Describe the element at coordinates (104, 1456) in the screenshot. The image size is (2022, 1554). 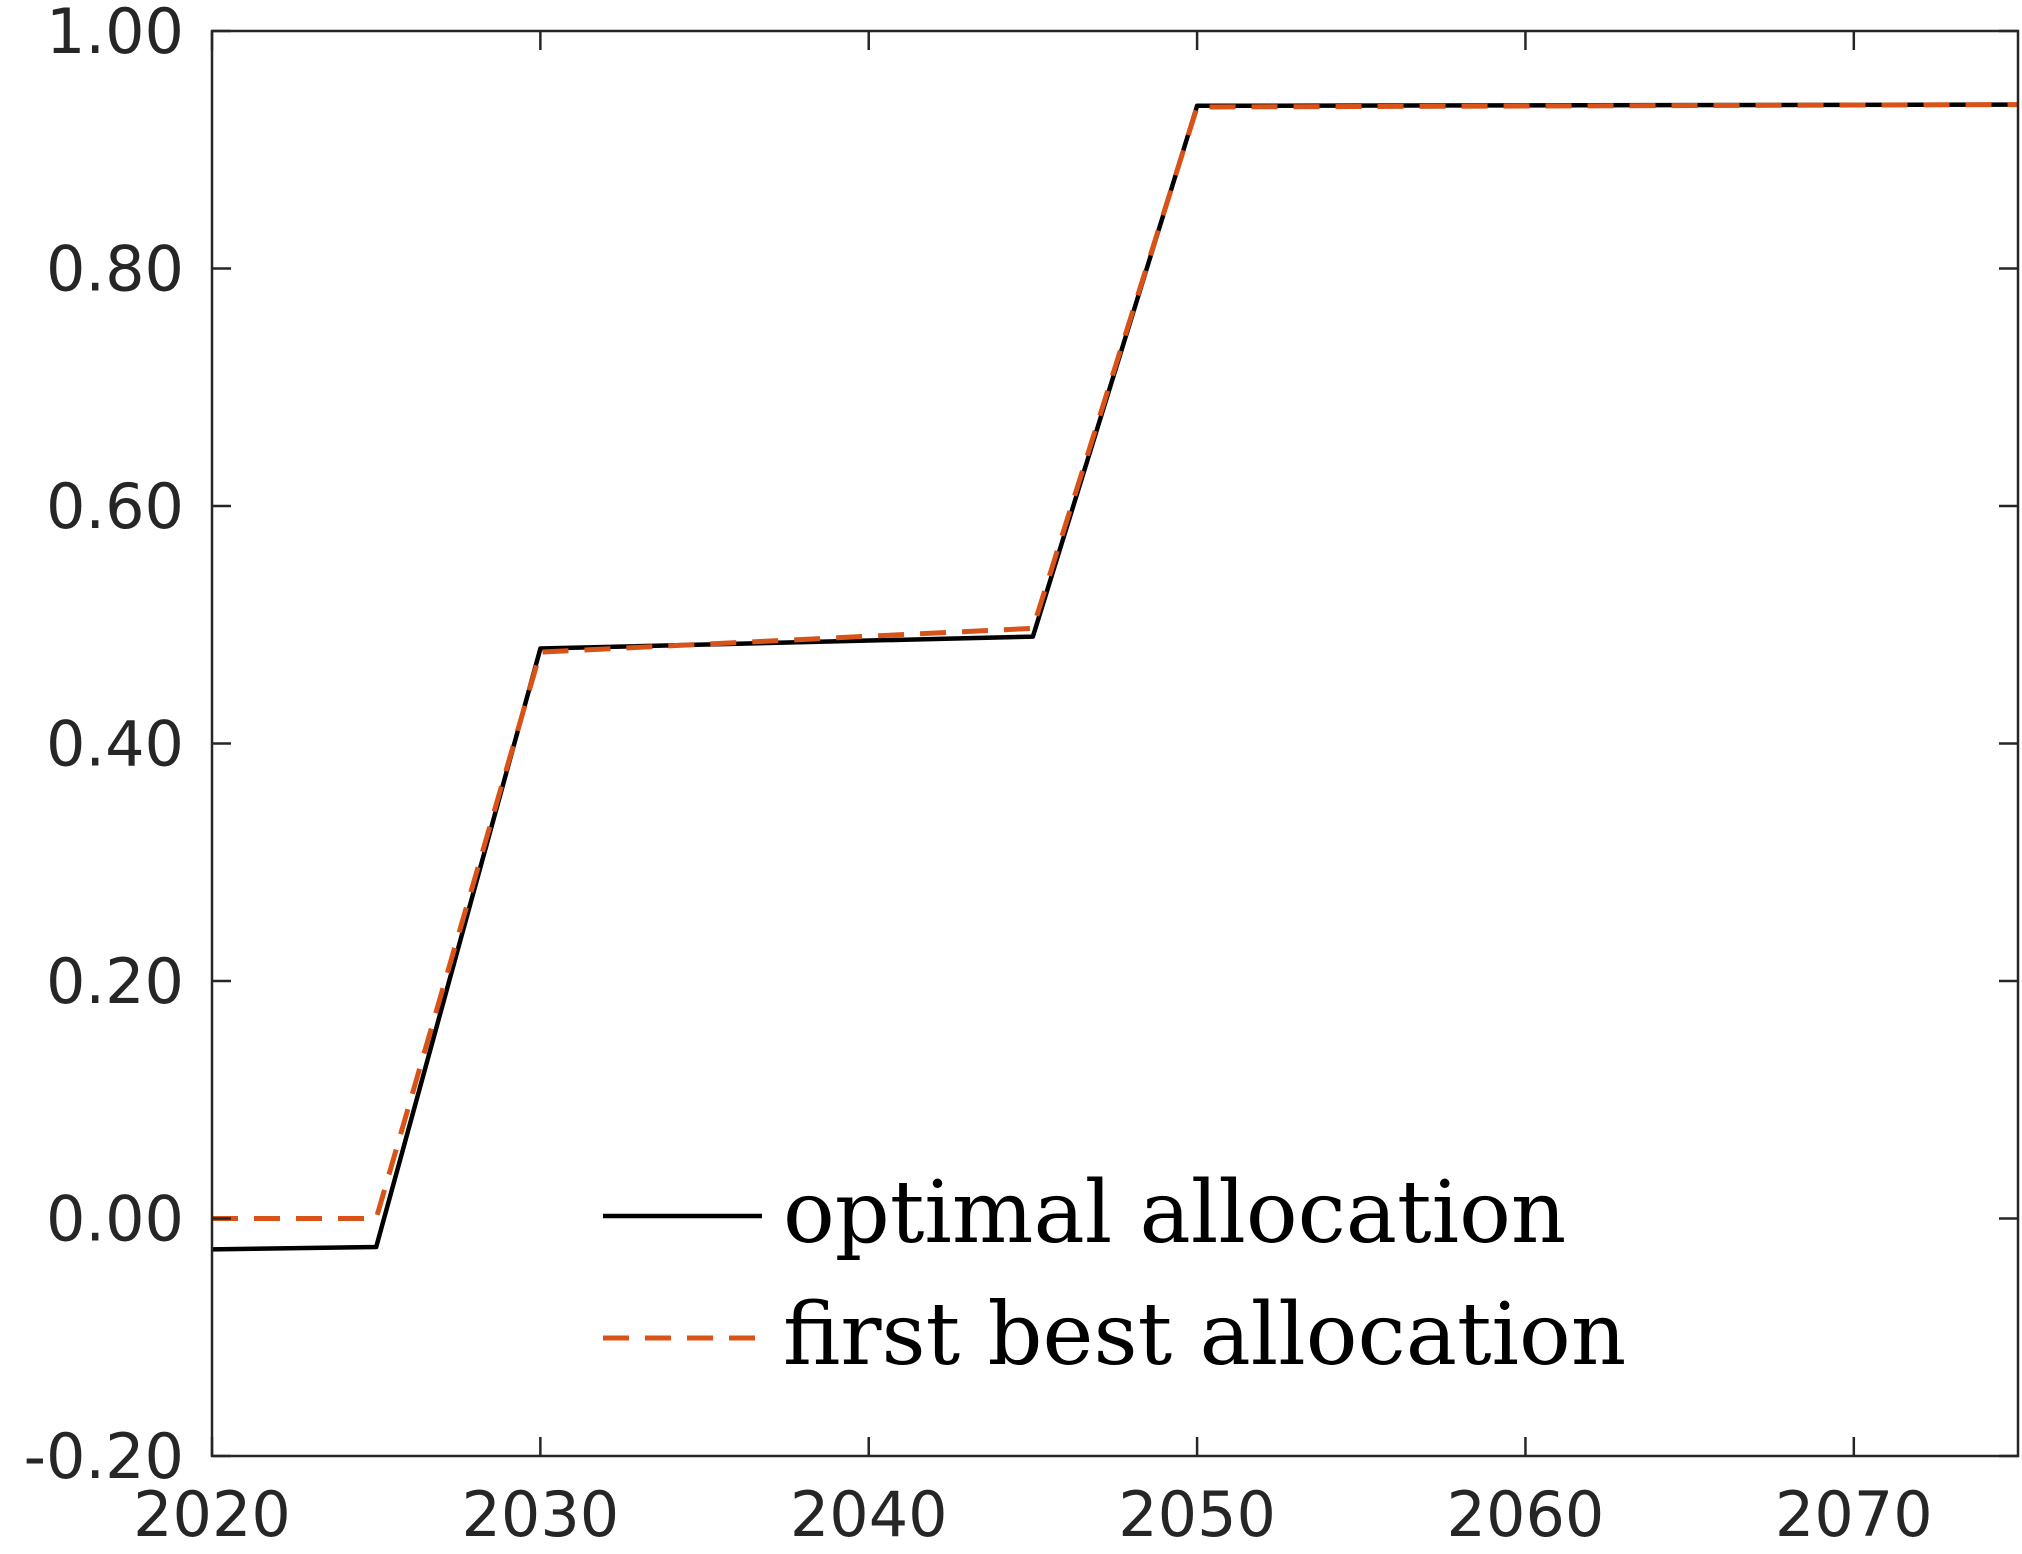
I see `y-tick-label: -0.20` at that location.